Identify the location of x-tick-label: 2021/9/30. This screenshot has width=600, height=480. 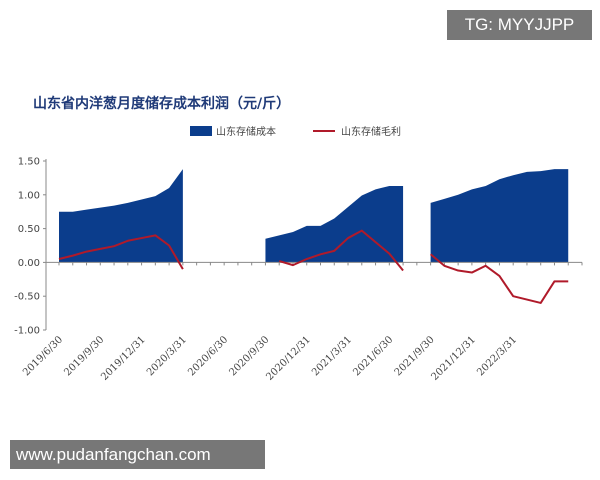
(415, 356).